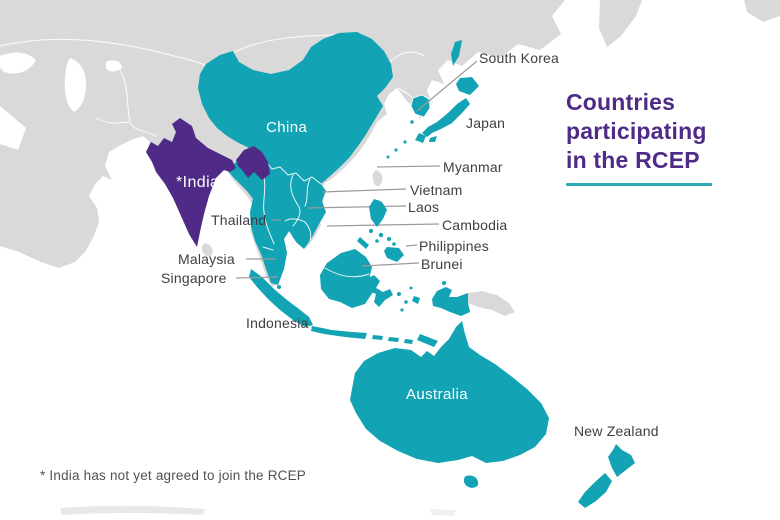 The image size is (780, 520). What do you see at coordinates (198, 182) in the screenshot?
I see `india-label: *India` at bounding box center [198, 182].